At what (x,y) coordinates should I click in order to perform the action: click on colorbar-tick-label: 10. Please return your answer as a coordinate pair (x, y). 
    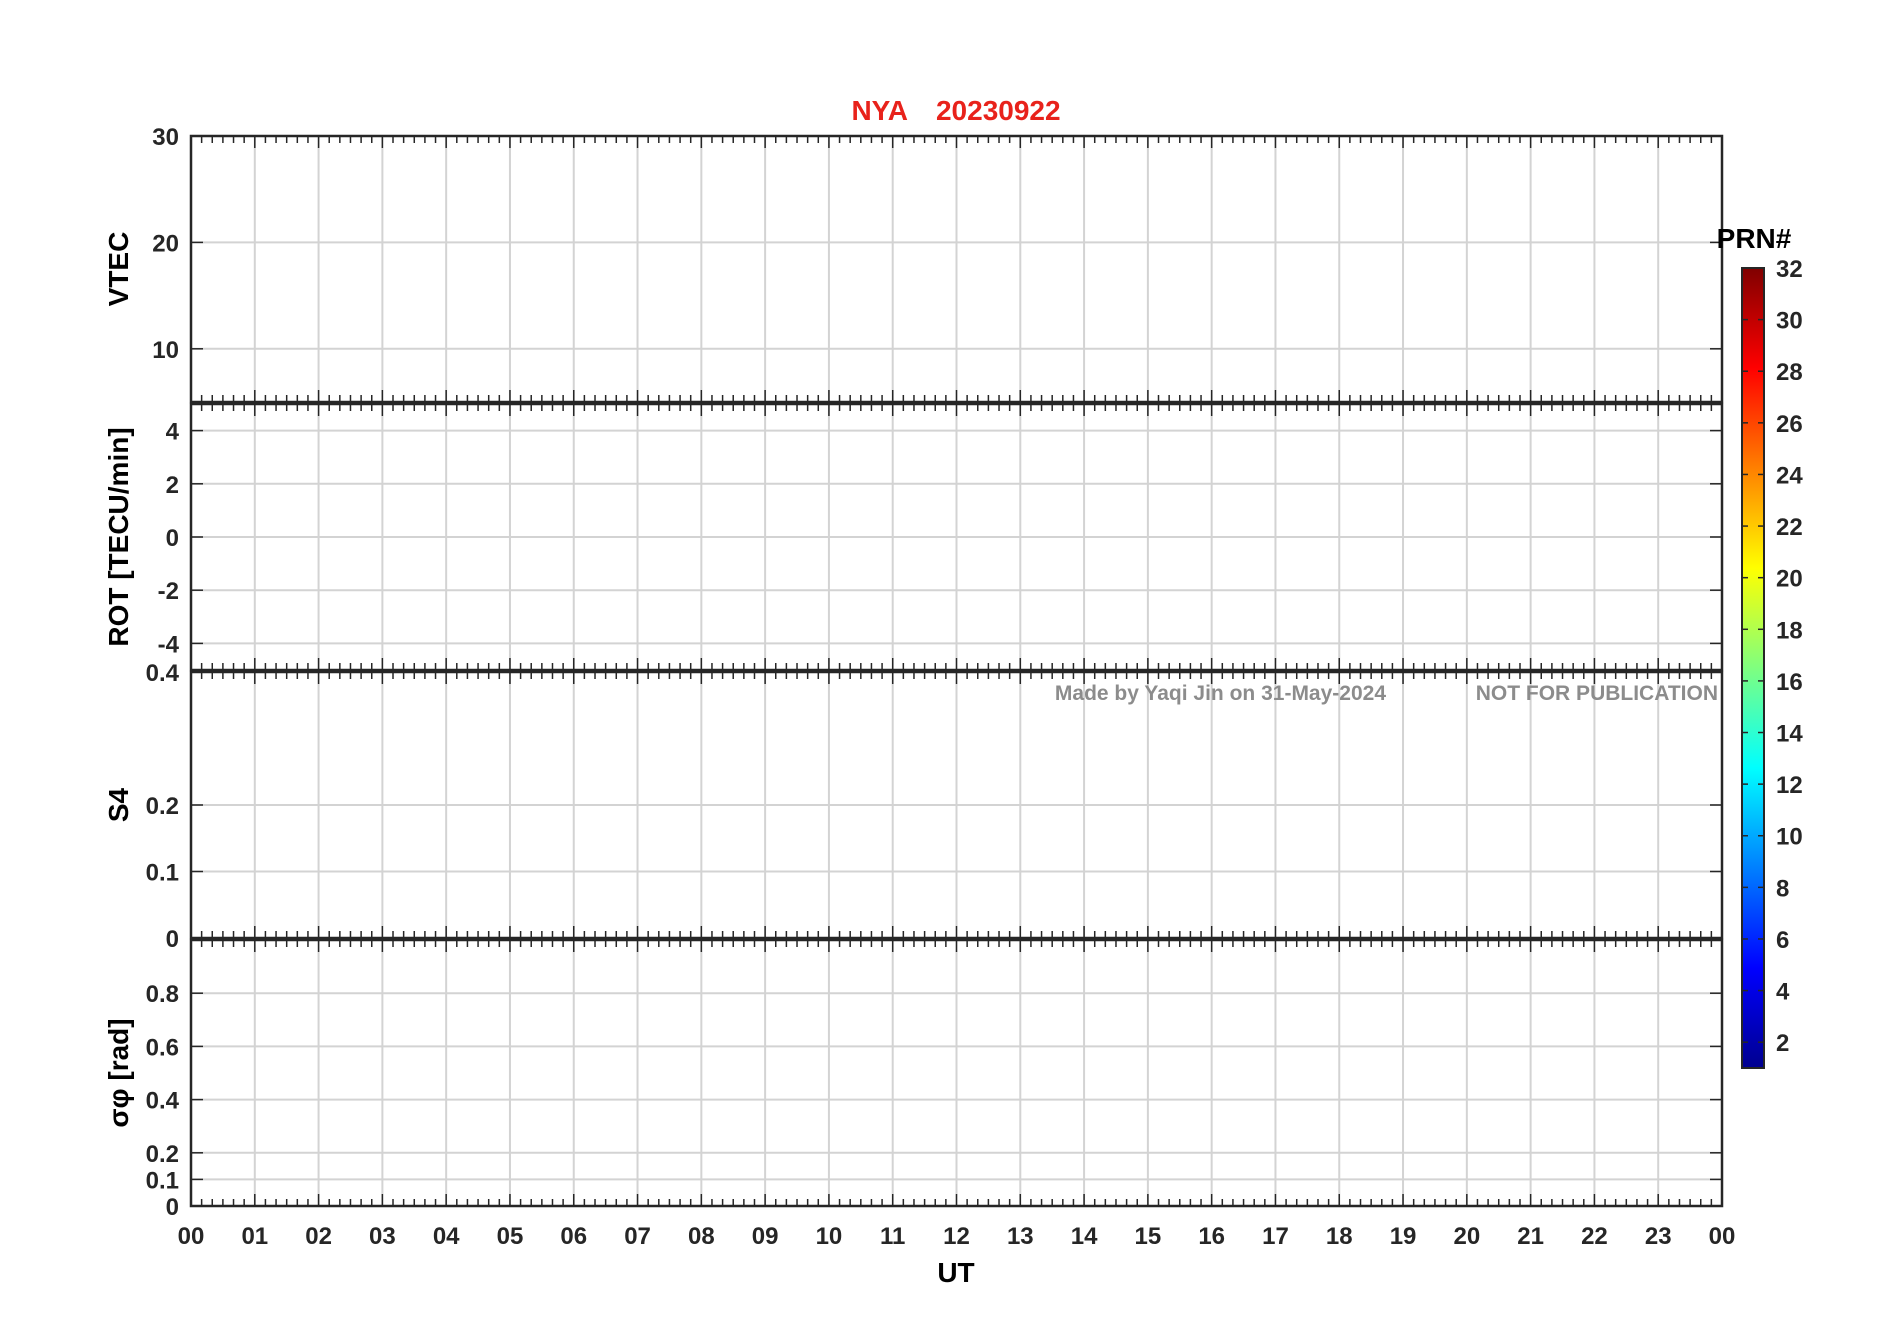
    Looking at the image, I should click on (1789, 837).